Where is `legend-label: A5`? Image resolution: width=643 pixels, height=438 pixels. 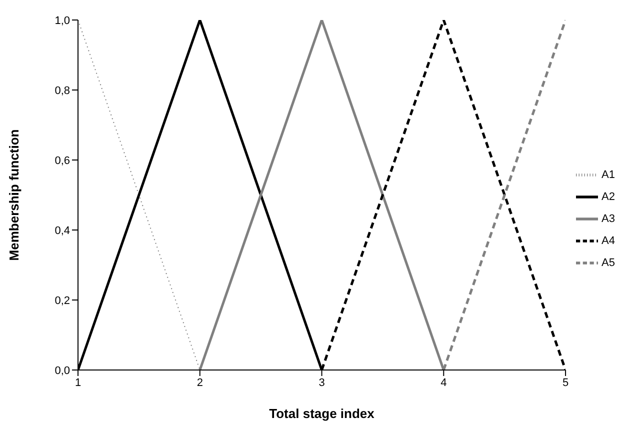 legend-label: A5 is located at coordinates (608, 262).